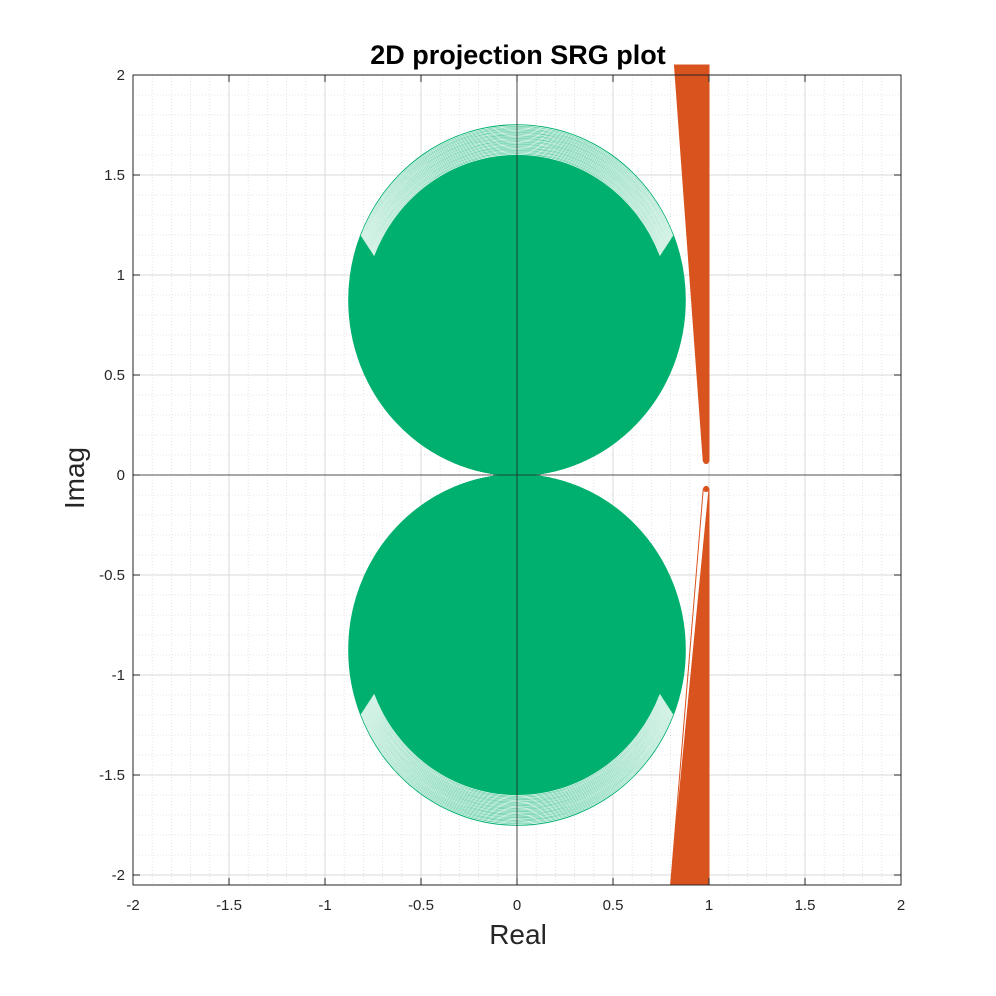 The width and height of the screenshot is (996, 996). What do you see at coordinates (706, 461) in the screenshot?
I see `srg-band-upper-tip` at bounding box center [706, 461].